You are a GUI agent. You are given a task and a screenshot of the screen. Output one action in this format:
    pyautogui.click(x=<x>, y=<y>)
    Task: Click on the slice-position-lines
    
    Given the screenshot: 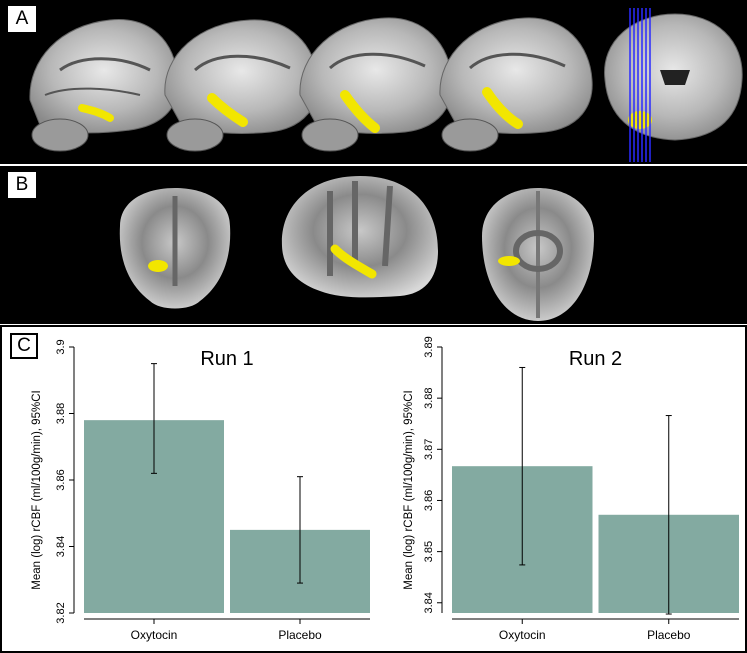 What is the action you would take?
    pyautogui.click(x=640, y=85)
    